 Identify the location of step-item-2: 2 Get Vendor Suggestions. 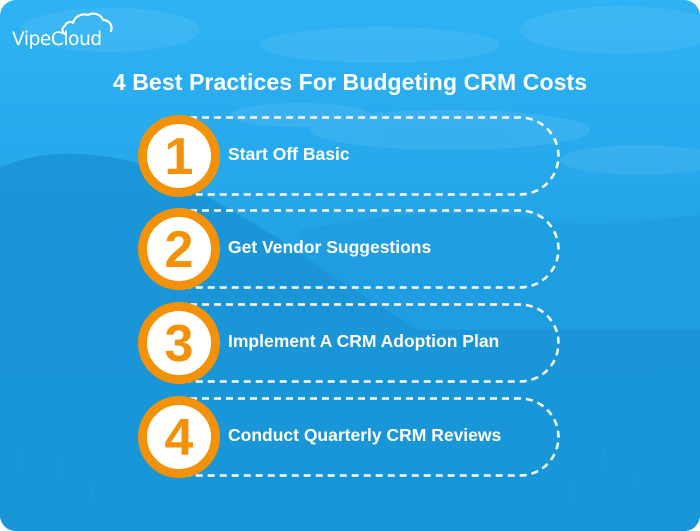
(350, 249).